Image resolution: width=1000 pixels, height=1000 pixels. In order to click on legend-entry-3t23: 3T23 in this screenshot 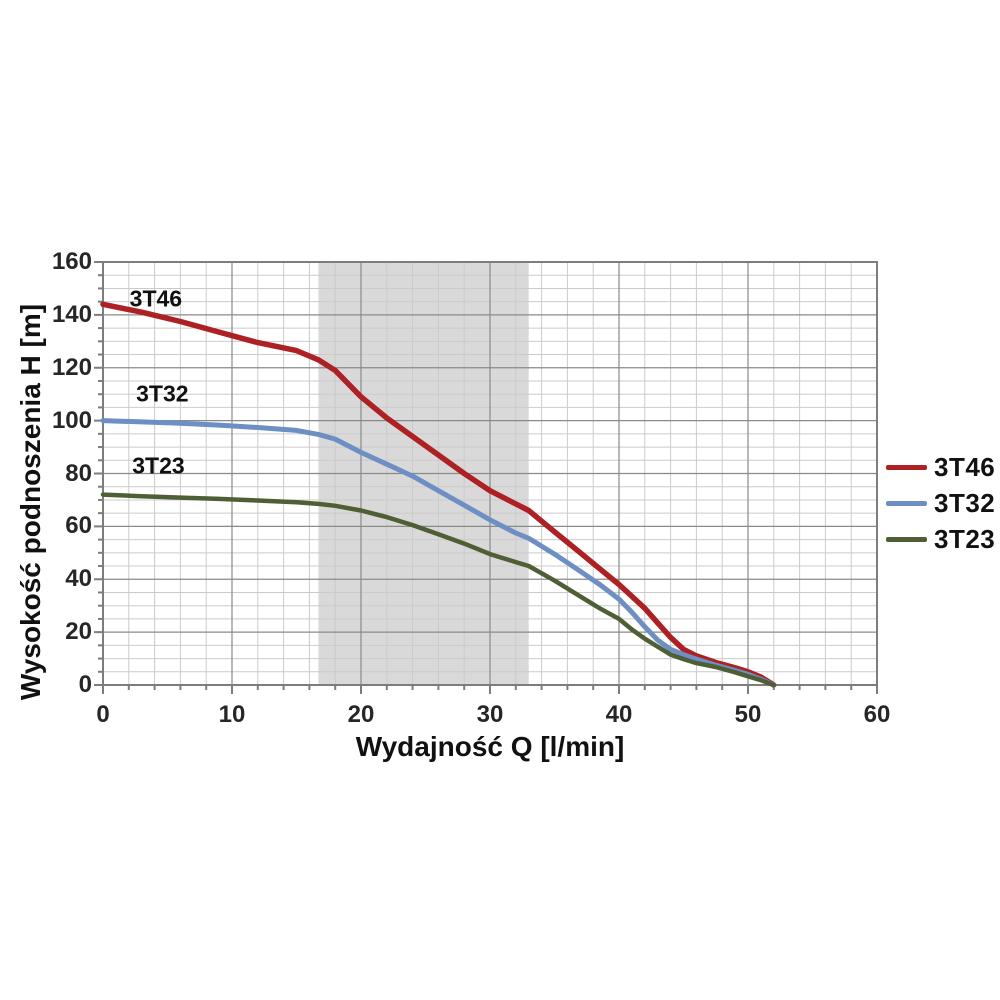, I will do `click(940, 539)`.